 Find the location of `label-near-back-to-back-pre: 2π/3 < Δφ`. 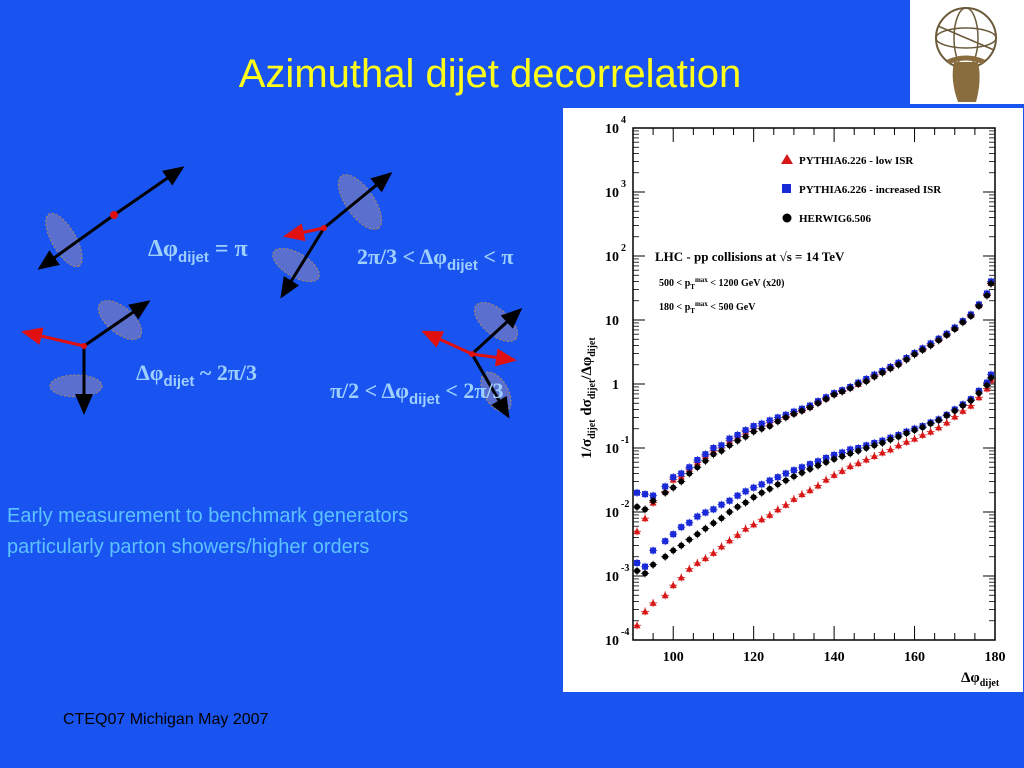

label-near-back-to-back-pre: 2π/3 < Δφ is located at coordinates (402, 256).